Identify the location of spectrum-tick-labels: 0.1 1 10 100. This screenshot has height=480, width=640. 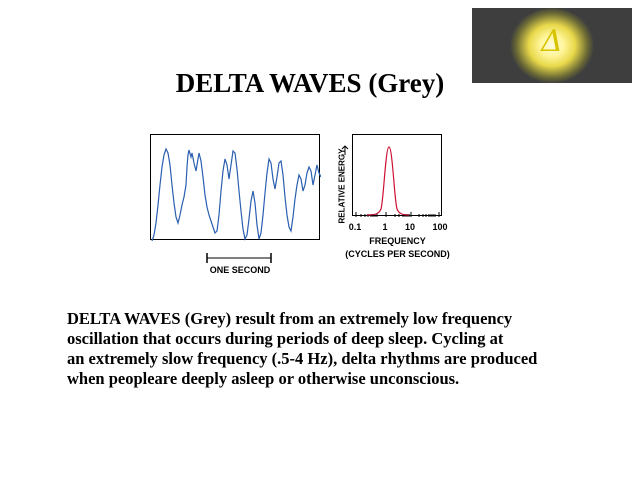
(400, 228).